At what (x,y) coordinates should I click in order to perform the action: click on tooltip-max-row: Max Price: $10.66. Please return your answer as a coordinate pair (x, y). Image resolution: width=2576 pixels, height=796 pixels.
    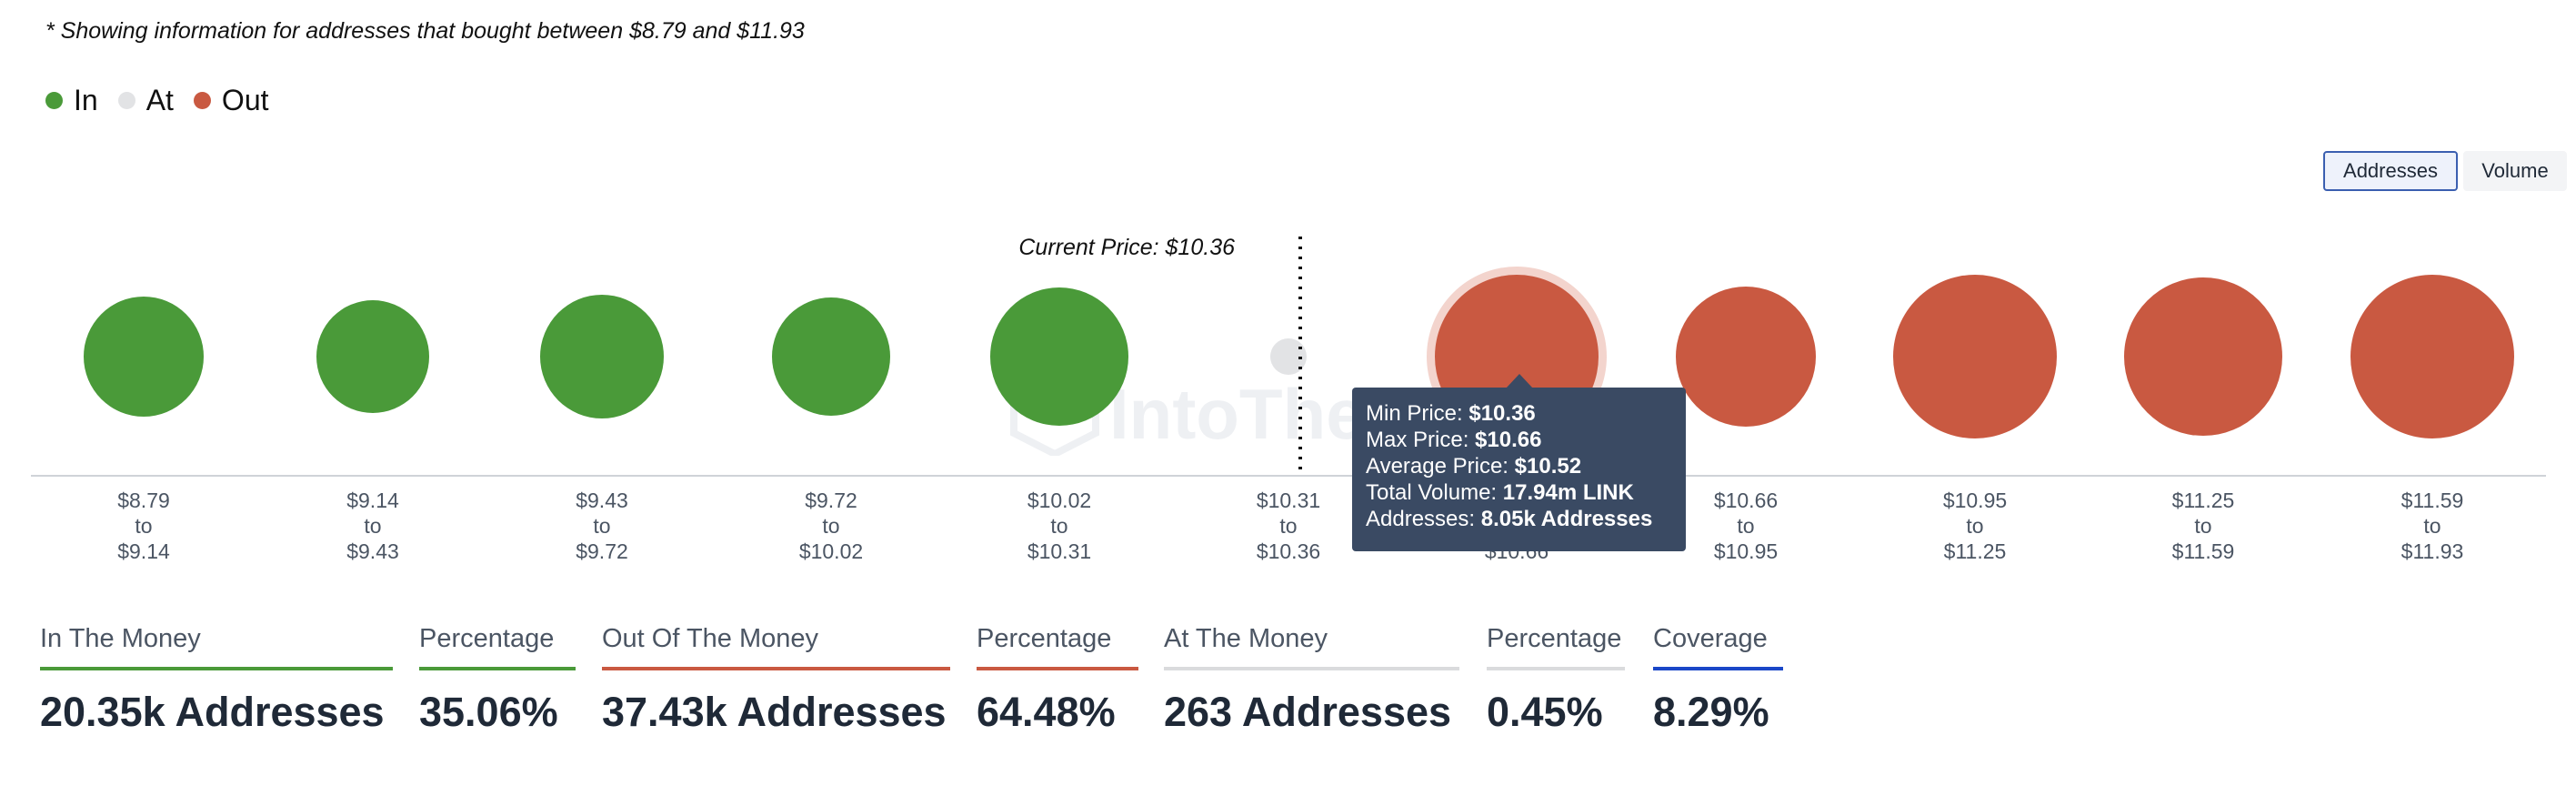
    Looking at the image, I should click on (1454, 440).